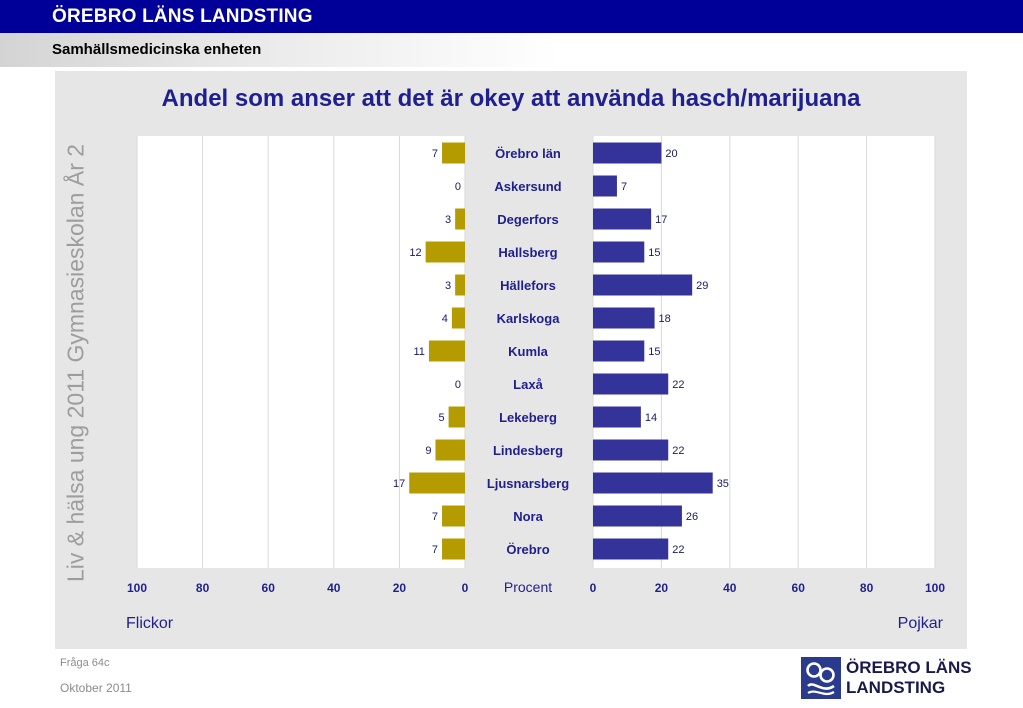 The image size is (1023, 708). Describe the element at coordinates (528, 516) in the screenshot. I see `category-label: Nora` at that location.